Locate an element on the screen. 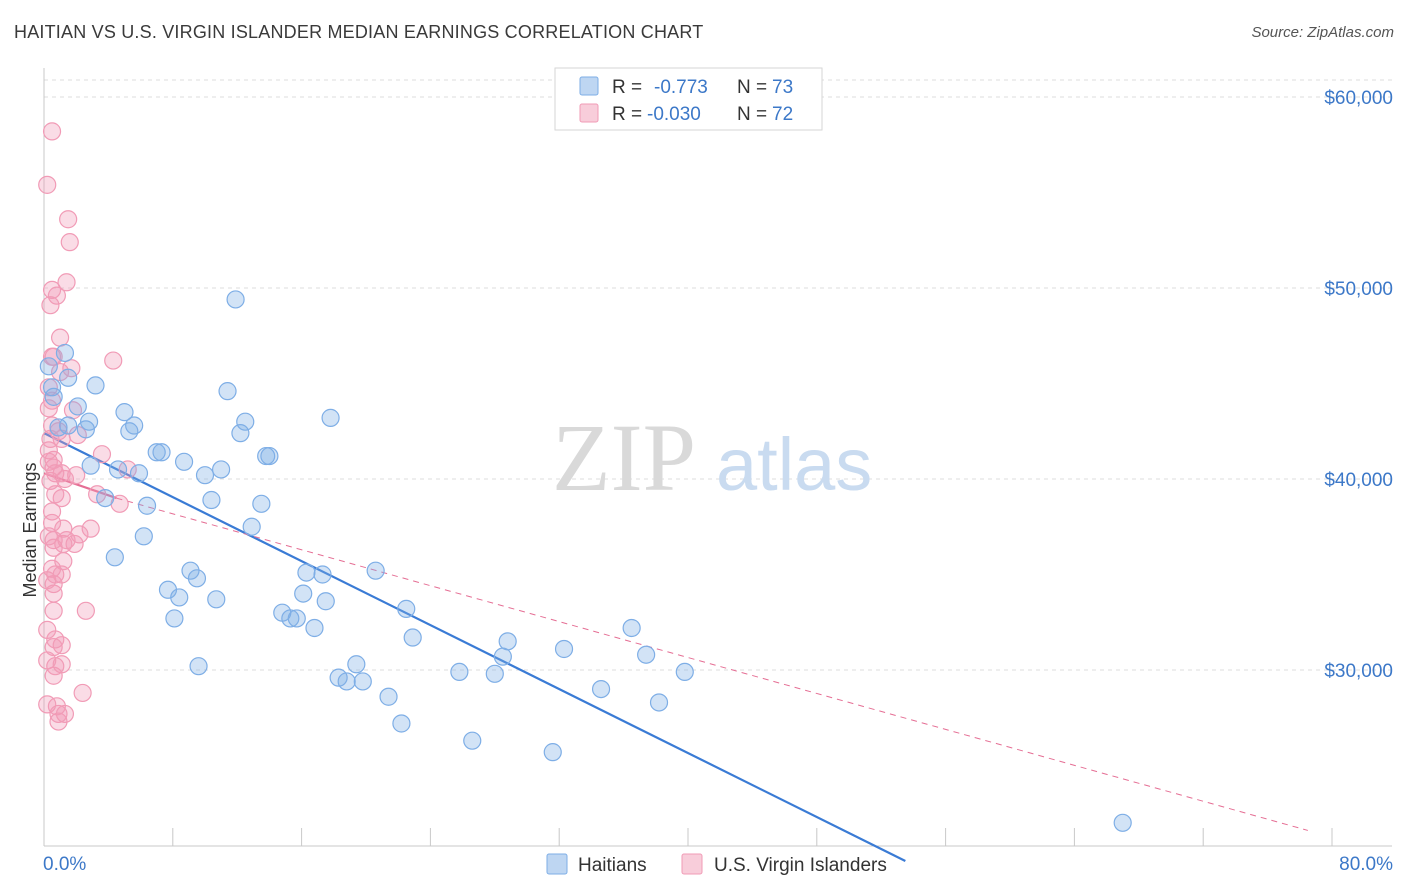  legend-r-value-virgin-islanders: -0.030 is located at coordinates (674, 114).